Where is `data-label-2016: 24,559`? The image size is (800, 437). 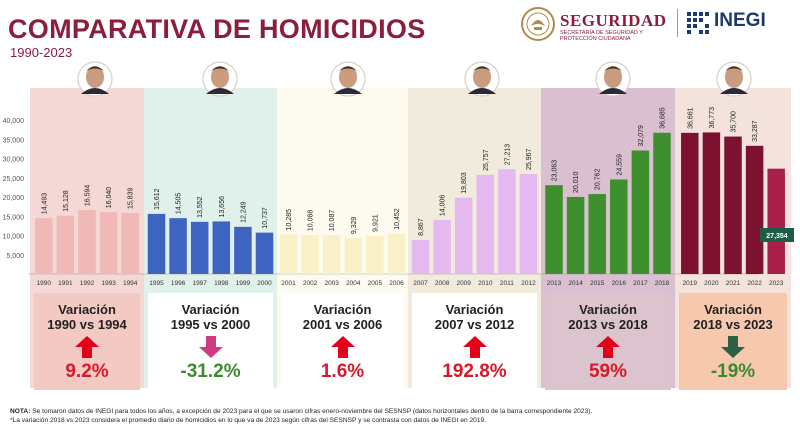
data-label-2016: 24,559 is located at coordinates (619, 165).